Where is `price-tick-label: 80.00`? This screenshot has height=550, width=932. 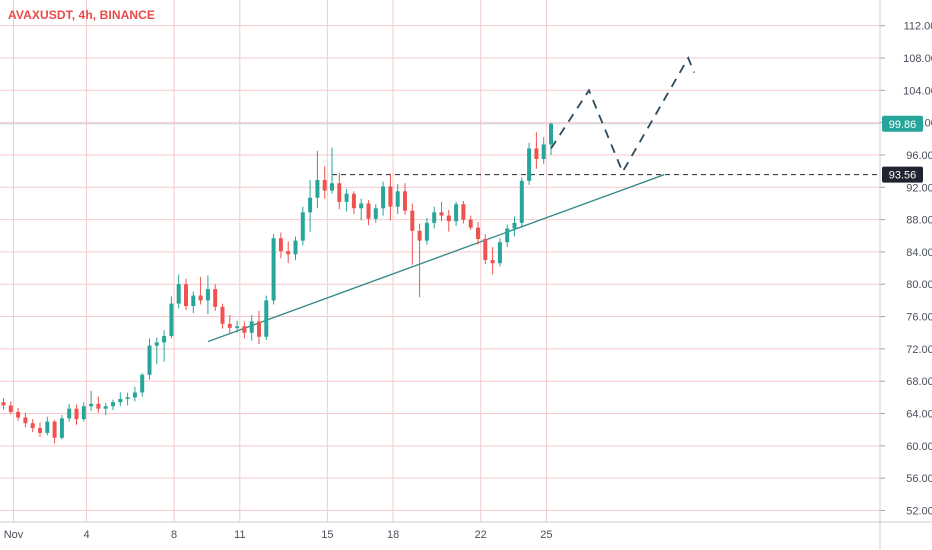 price-tick-label: 80.00 is located at coordinates (919, 285).